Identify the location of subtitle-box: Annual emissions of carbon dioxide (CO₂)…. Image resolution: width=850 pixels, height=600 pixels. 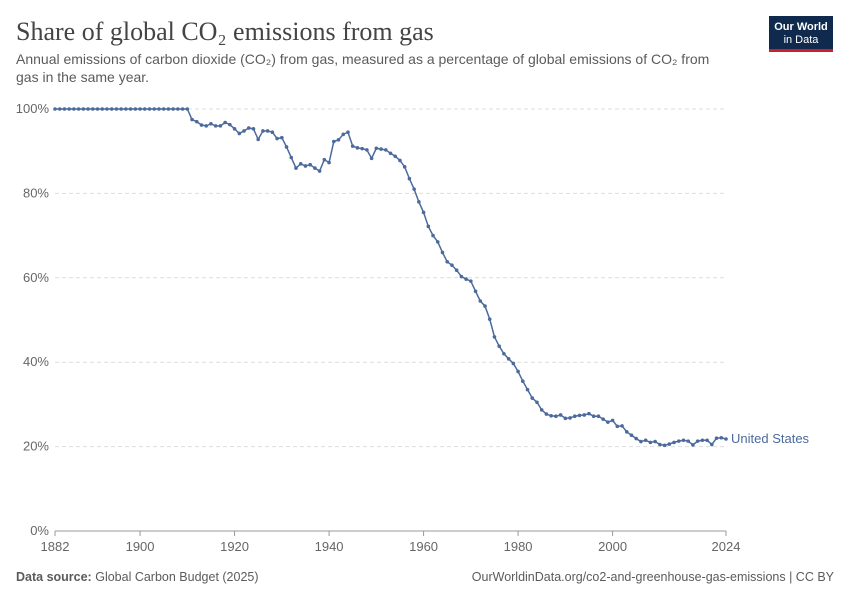
(362, 68).